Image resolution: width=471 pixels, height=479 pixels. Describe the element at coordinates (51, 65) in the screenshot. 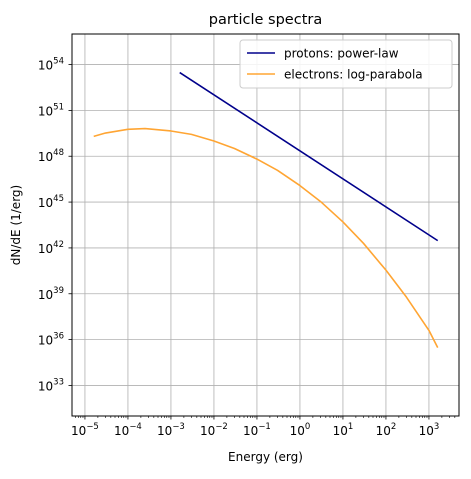

I see `y-tick-label: 1054` at that location.